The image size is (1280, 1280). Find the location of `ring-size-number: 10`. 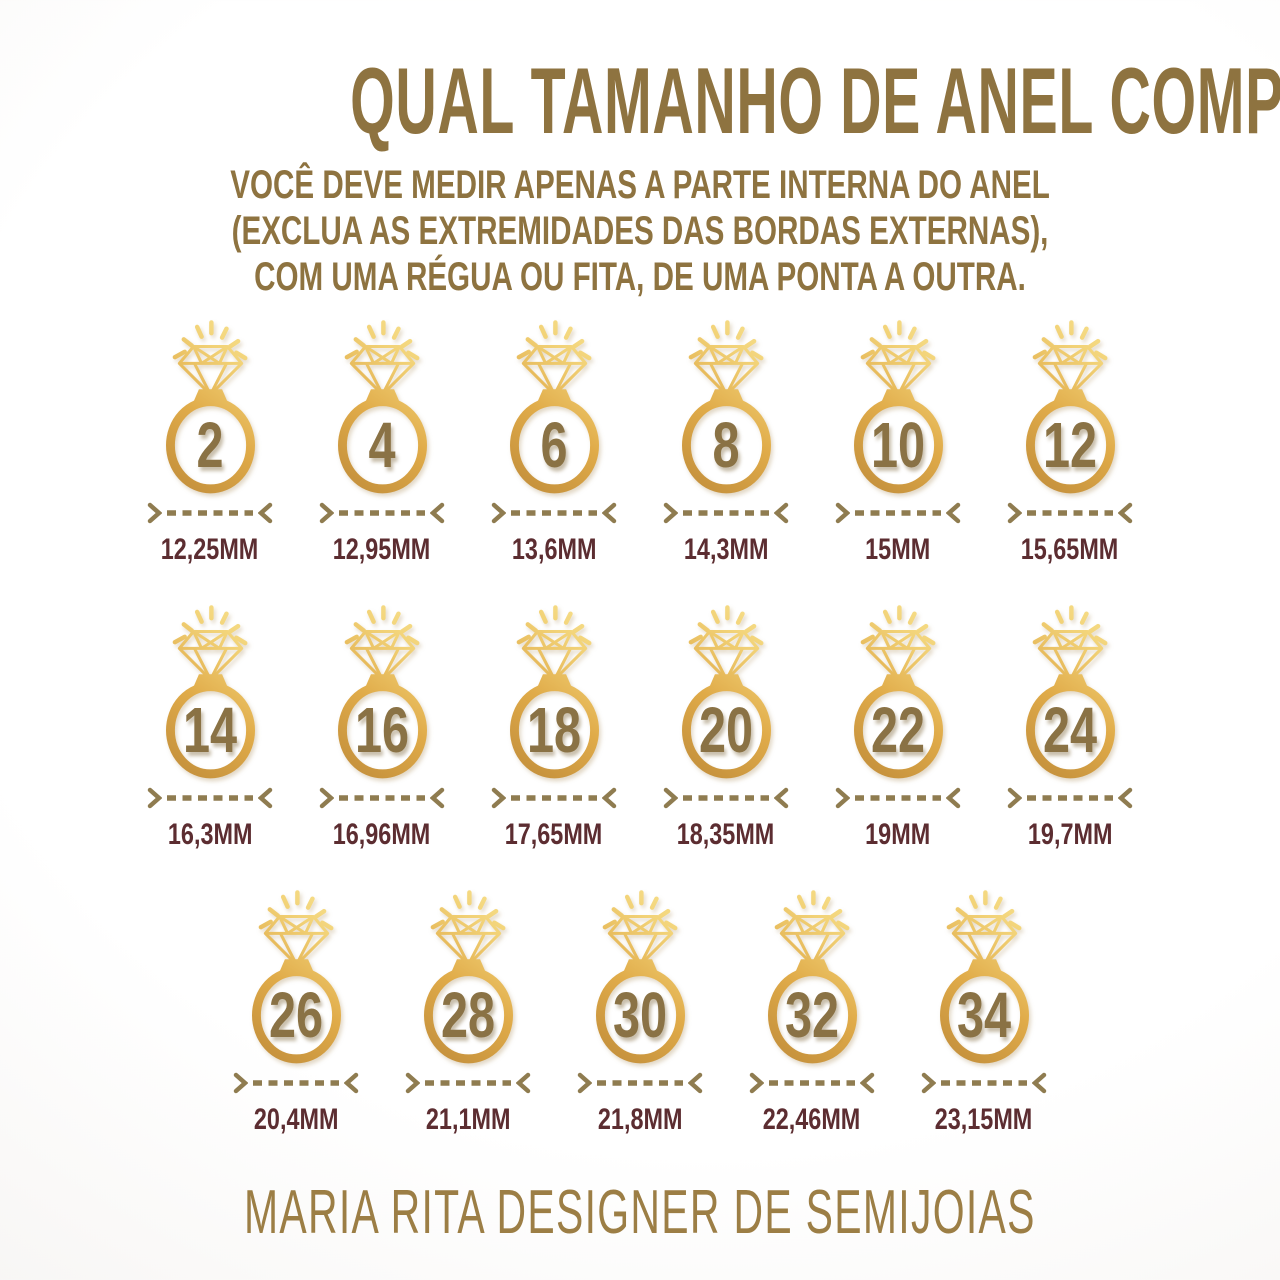

ring-size-number: 10 is located at coordinates (898, 445).